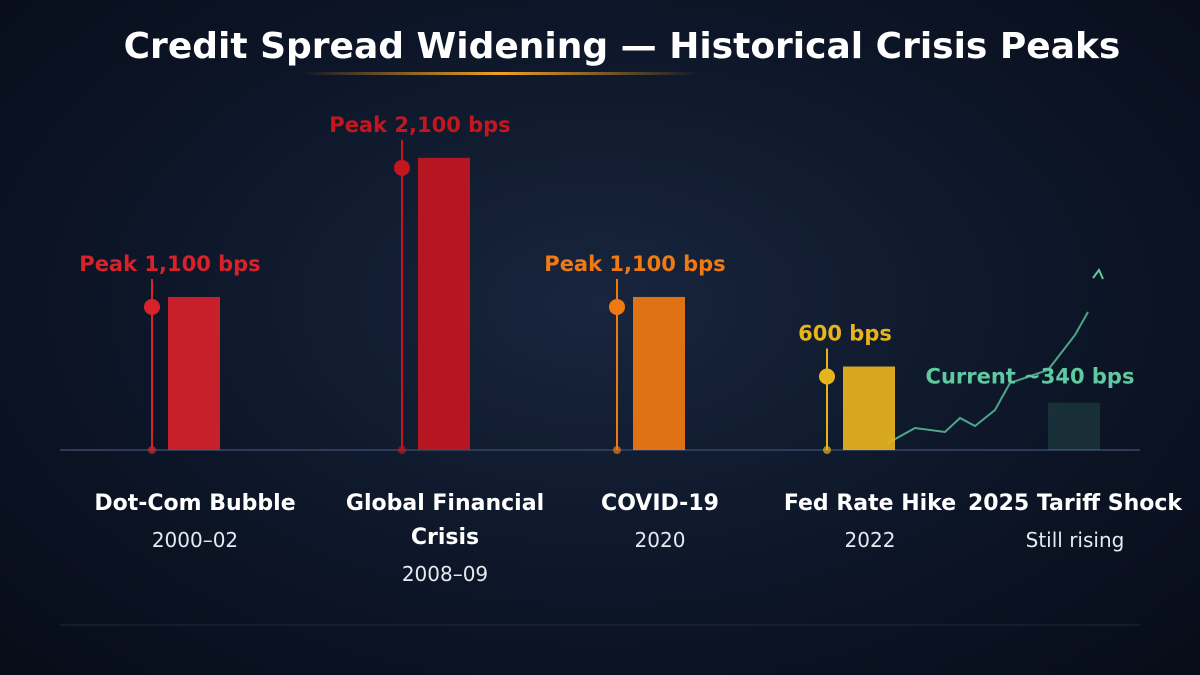  Describe the element at coordinates (445, 520) in the screenshot. I see `category-label: Global Financial Crisis` at that location.